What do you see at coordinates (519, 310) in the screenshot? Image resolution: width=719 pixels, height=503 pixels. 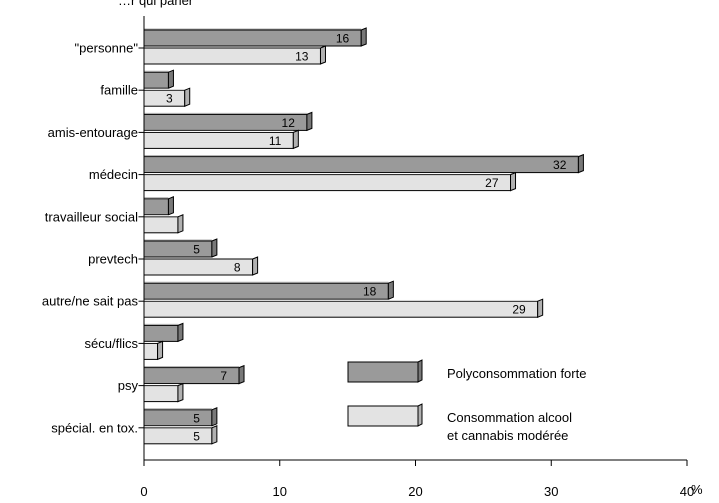 I see `data-label: 29` at bounding box center [519, 310].